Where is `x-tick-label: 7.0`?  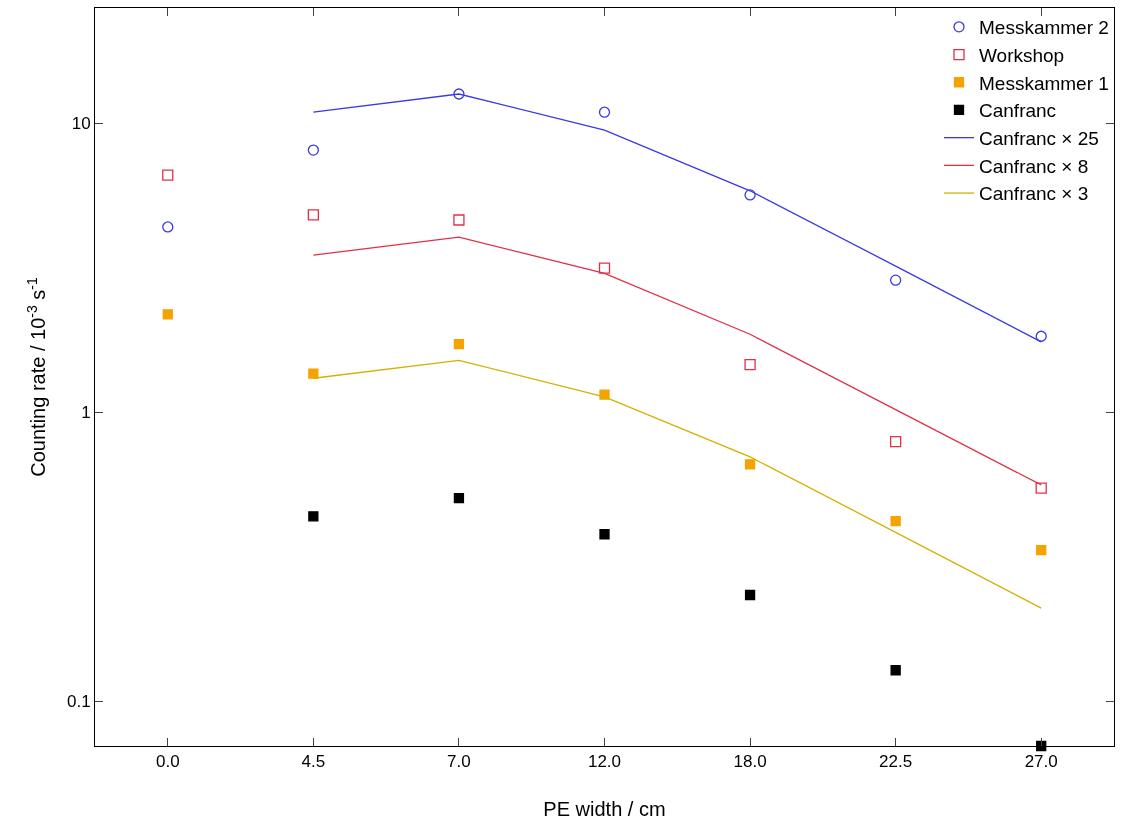 x-tick-label: 7.0 is located at coordinates (459, 762).